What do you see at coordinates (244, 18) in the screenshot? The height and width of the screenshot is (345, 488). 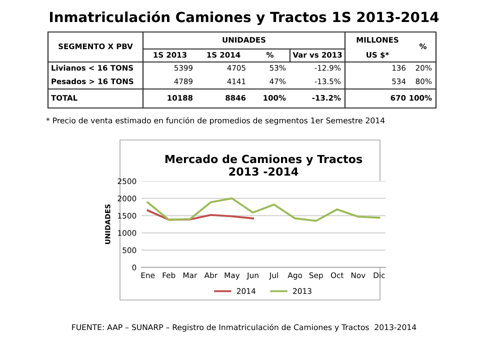 I see `text: Inmatriculación Camiones y Tractos 1S 2013-2014` at bounding box center [244, 18].